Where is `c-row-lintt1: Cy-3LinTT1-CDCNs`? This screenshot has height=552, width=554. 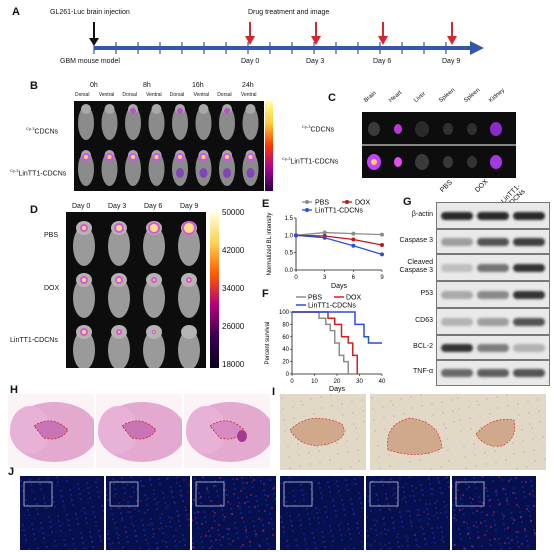
c-row-lintt1: Cy-3LinTT1-CDCNs is located at coordinates (310, 161).